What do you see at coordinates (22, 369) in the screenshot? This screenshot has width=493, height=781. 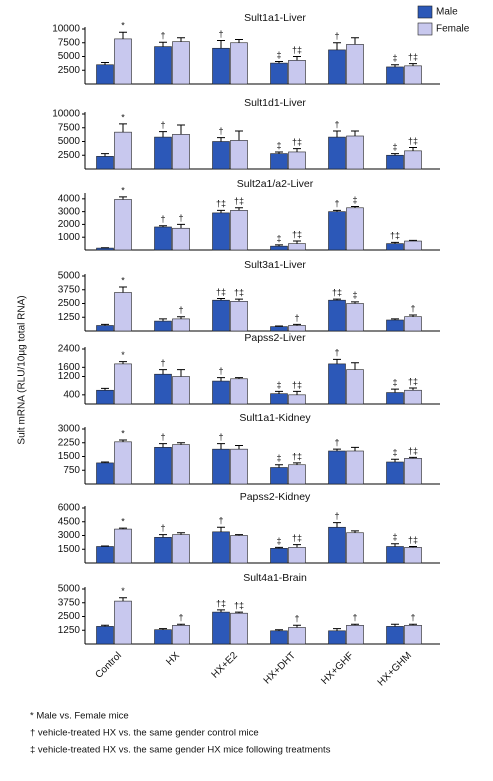 I see `y-axis-label: Sult mRNA (RLU/10µg total RNA)` at bounding box center [22, 369].